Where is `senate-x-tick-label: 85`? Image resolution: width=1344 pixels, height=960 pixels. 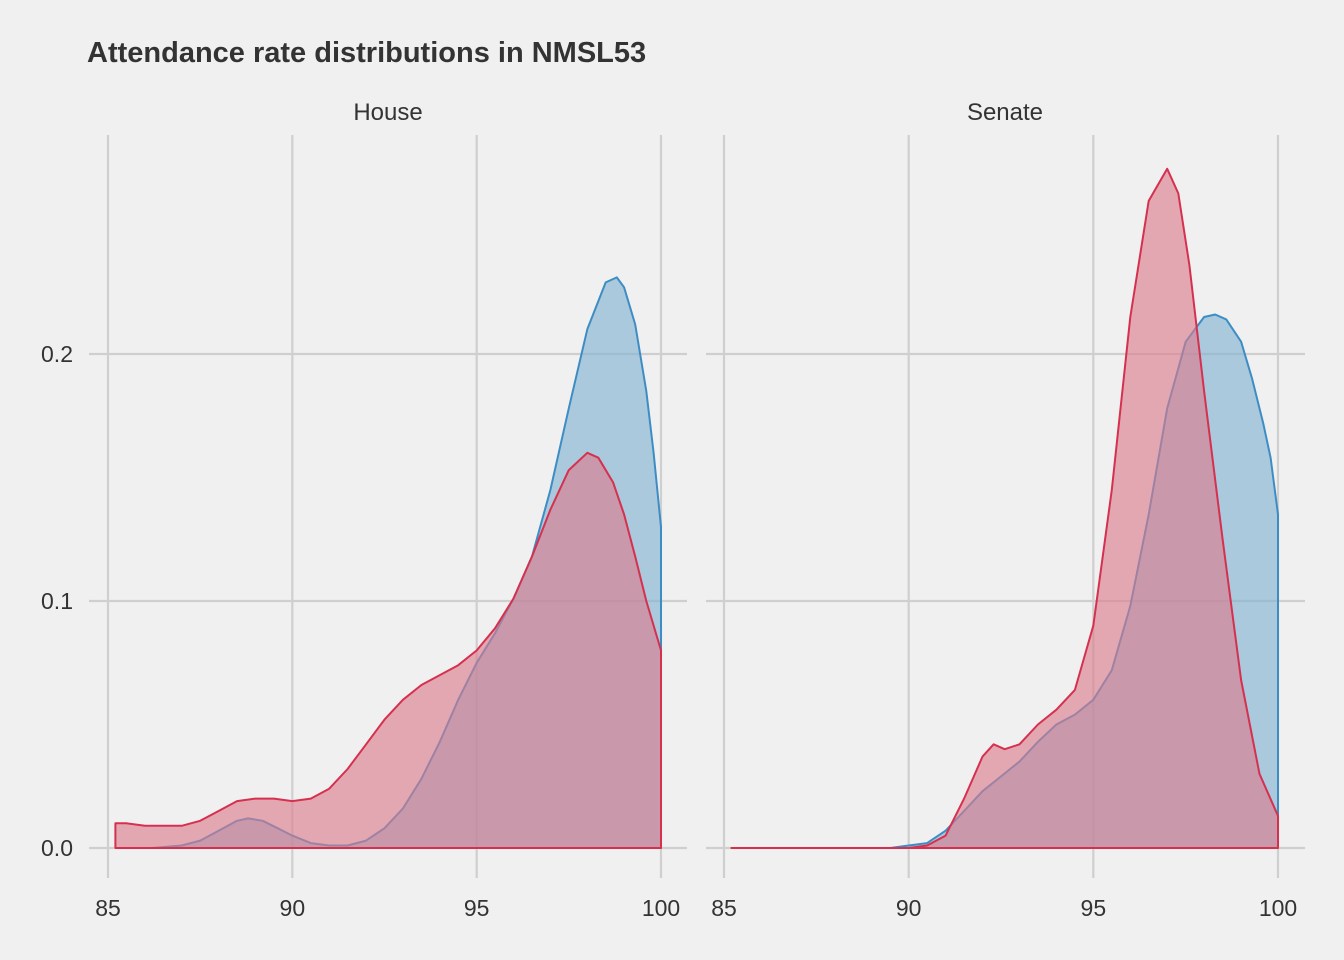
senate-x-tick-label: 85 is located at coordinates (724, 908).